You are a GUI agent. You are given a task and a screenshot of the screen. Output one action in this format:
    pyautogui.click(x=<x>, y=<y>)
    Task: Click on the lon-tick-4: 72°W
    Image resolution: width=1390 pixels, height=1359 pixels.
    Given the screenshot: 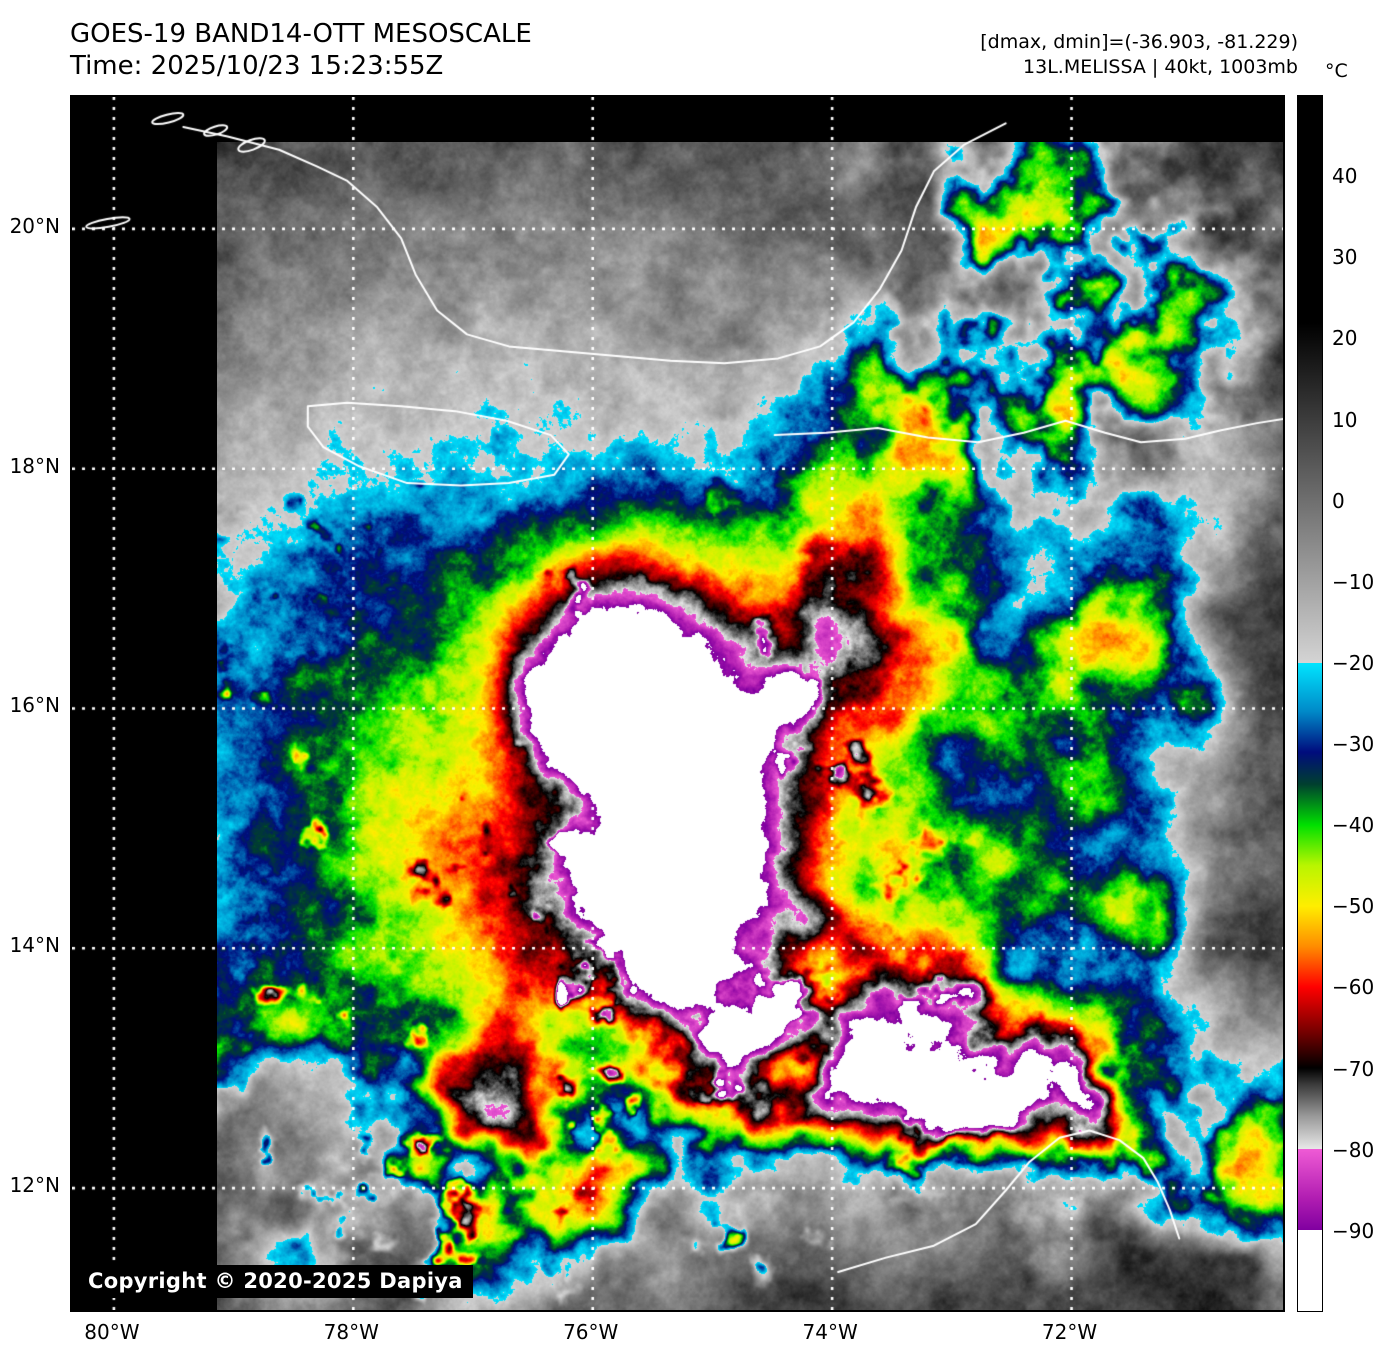 What is the action you would take?
    pyautogui.click(x=1069, y=1332)
    